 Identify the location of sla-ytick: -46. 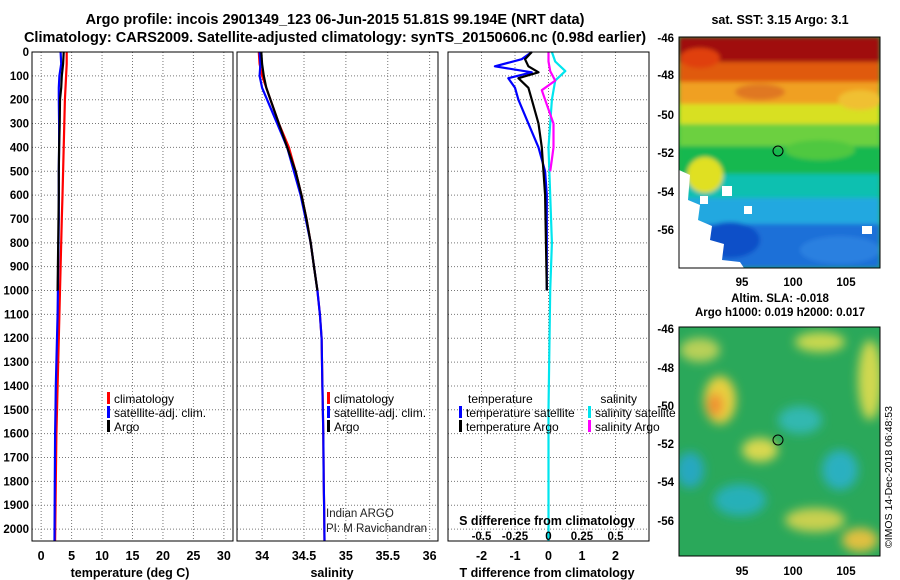
(665, 330).